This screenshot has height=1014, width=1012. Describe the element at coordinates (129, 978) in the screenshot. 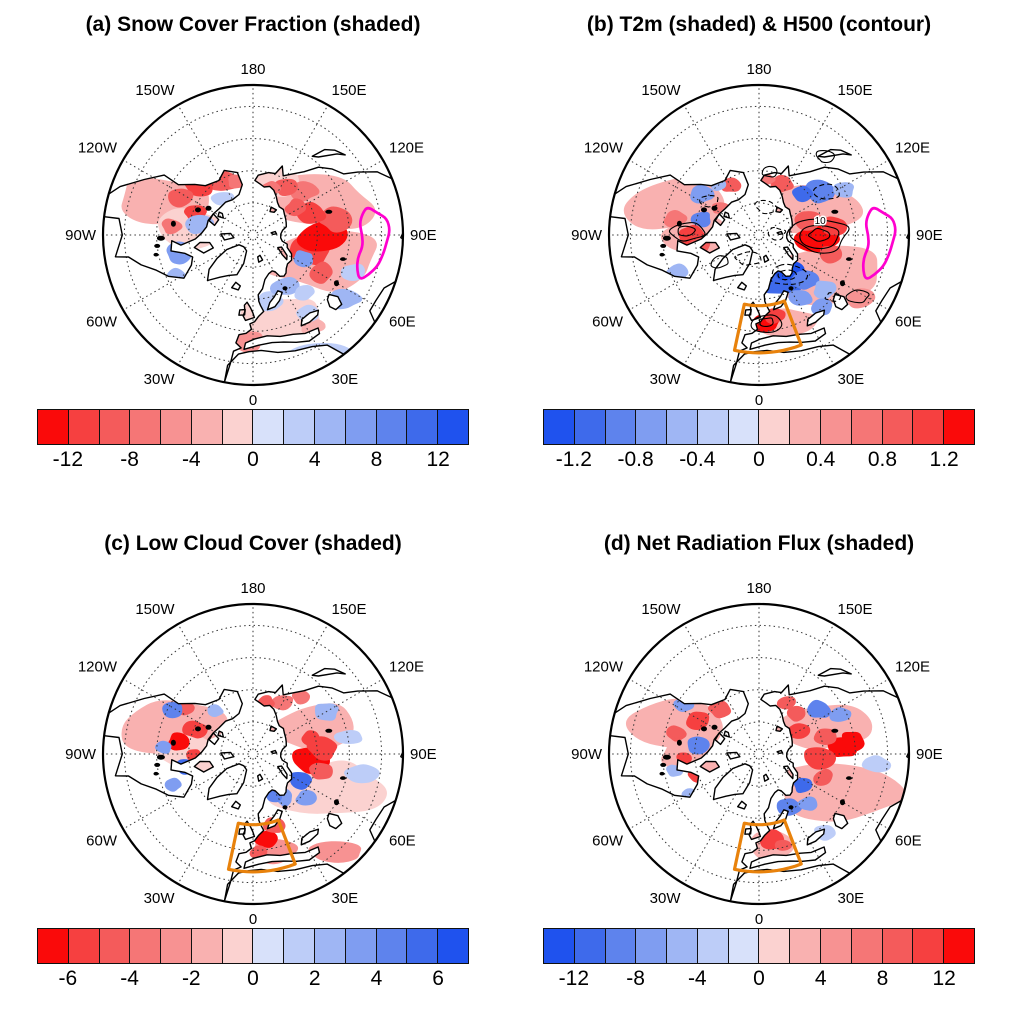

I see `colorbar-tick-label: -4` at that location.